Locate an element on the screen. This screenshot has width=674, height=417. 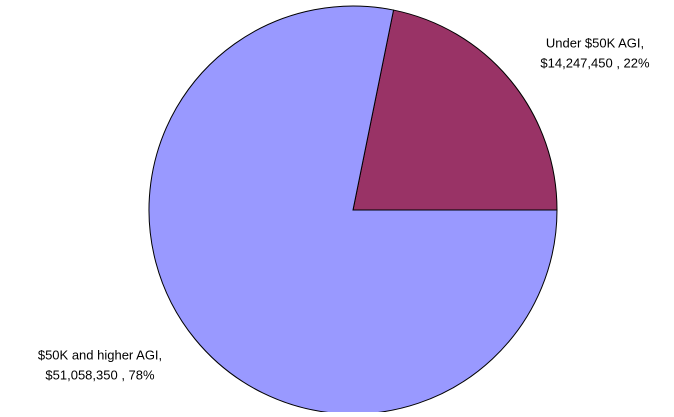
slice-value-label: $14,247,450 , 22% is located at coordinates (595, 62).